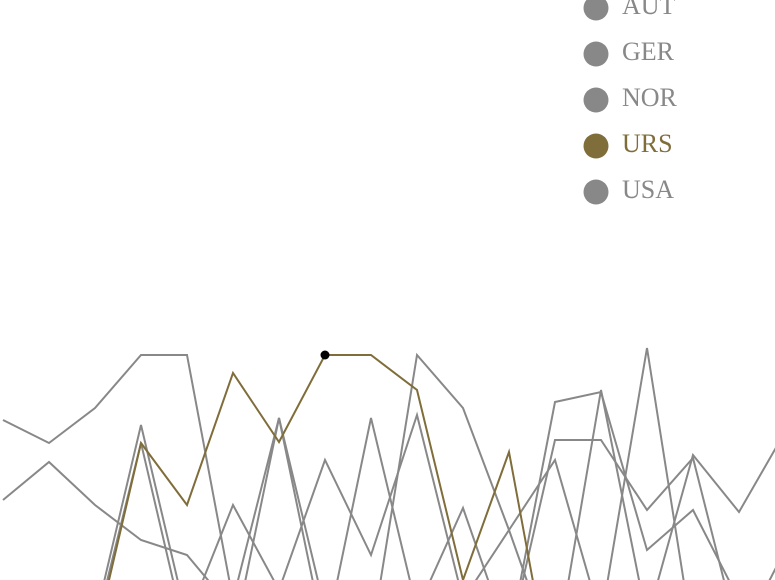  Describe the element at coordinates (325, 355) in the screenshot. I see `highlight-point` at that location.